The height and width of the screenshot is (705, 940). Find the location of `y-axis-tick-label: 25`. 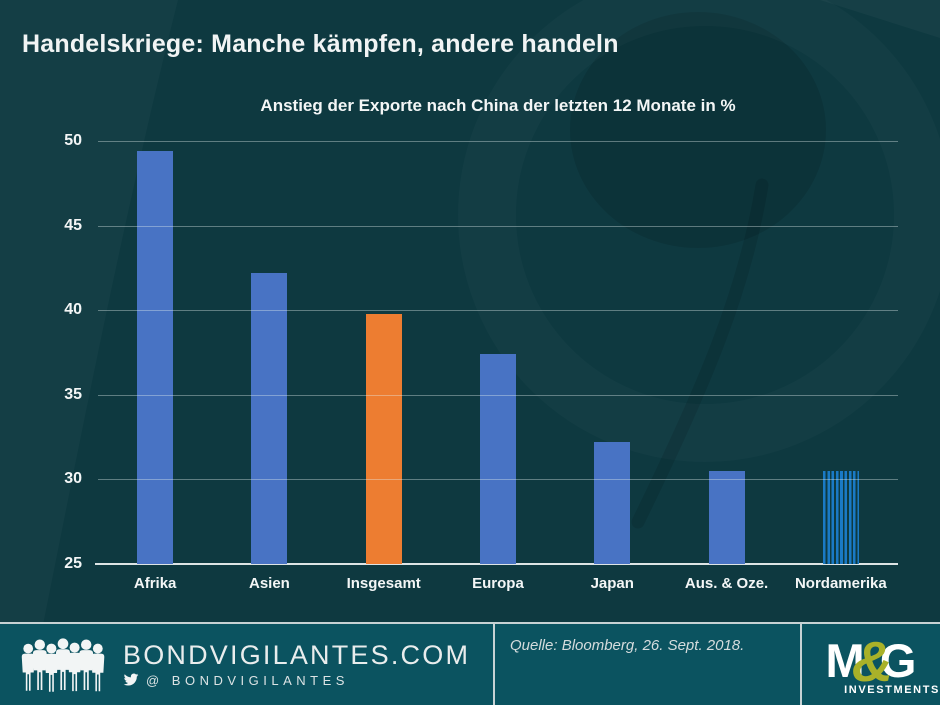

y-axis-tick-label: 25 is located at coordinates (73, 563).